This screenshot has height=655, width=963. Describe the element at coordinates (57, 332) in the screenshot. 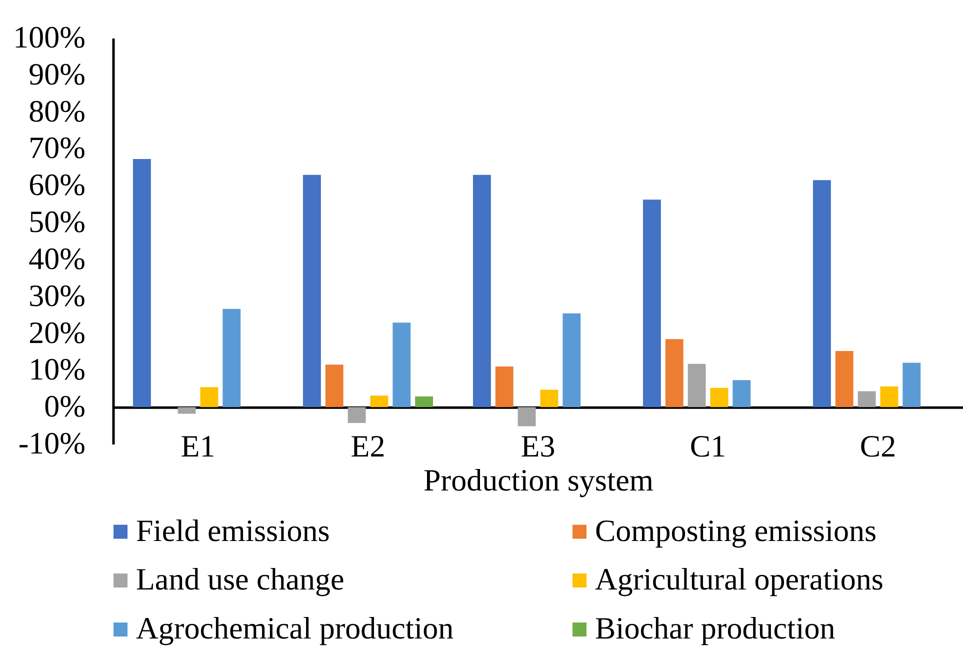

I see `y-tick-label: 20%` at that location.